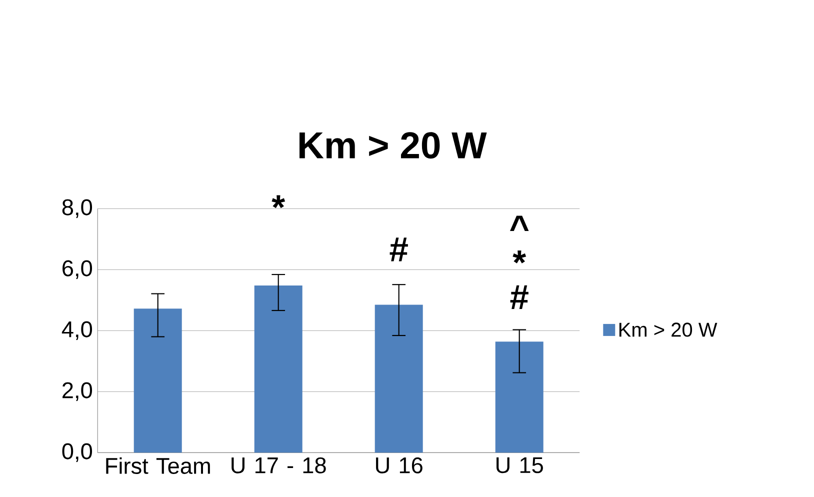  I want to click on chart-title: Km > 20 W, so click(393, 145).